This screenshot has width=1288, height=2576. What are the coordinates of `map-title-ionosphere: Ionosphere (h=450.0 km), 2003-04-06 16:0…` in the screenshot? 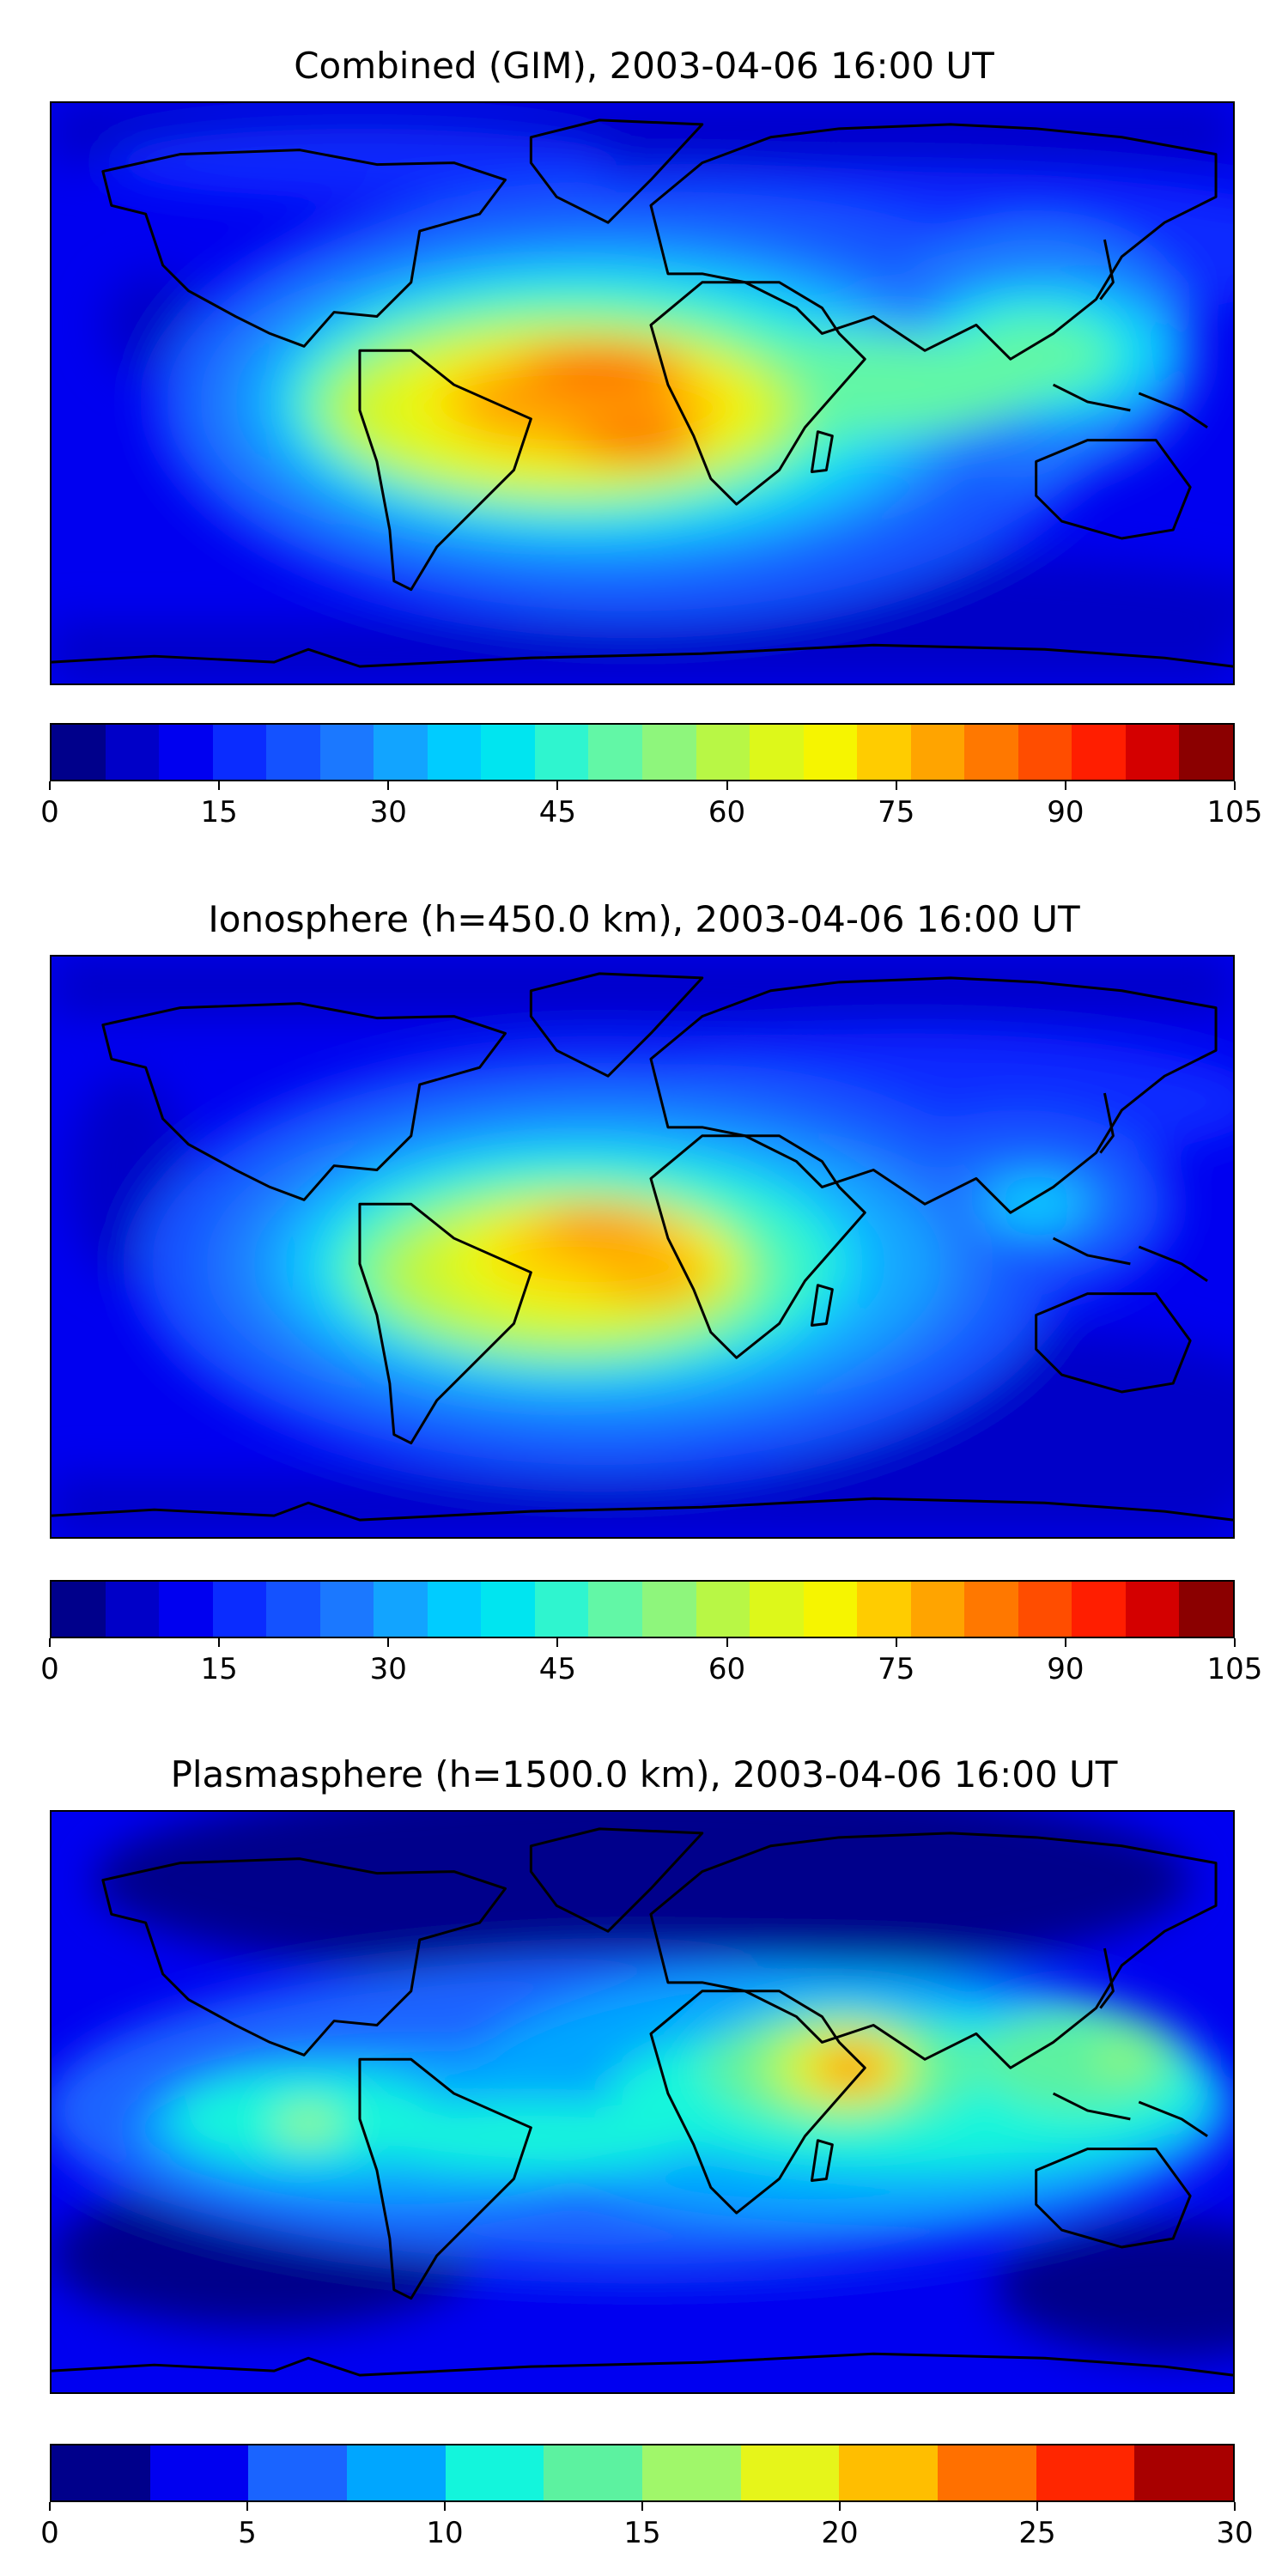 It's located at (644, 919).